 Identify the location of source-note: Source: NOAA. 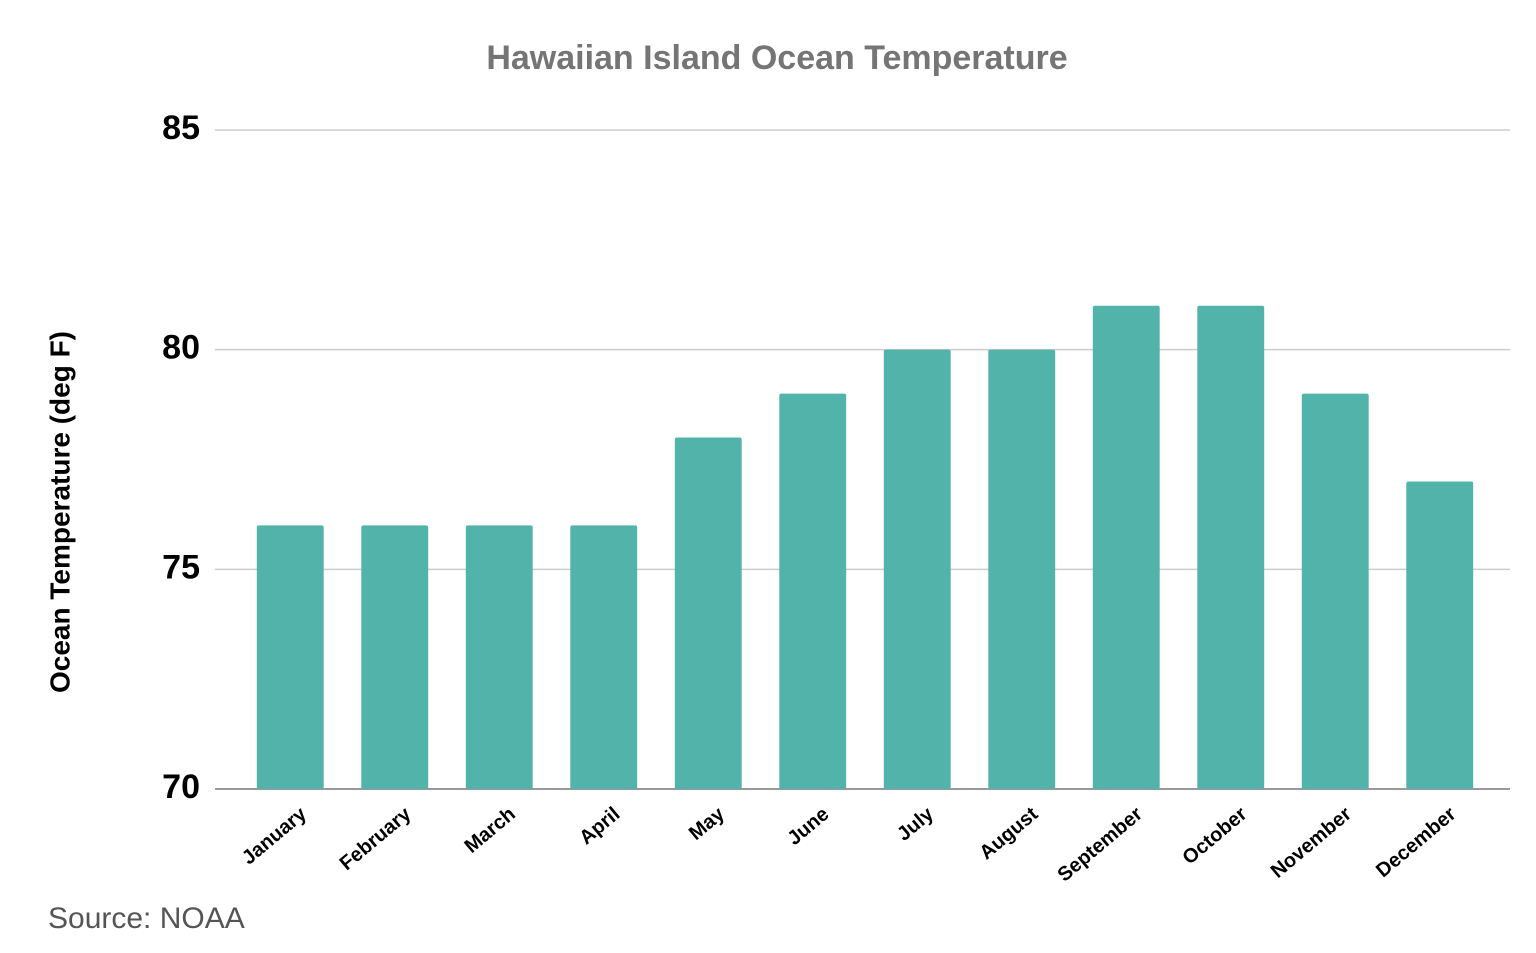
(146, 918).